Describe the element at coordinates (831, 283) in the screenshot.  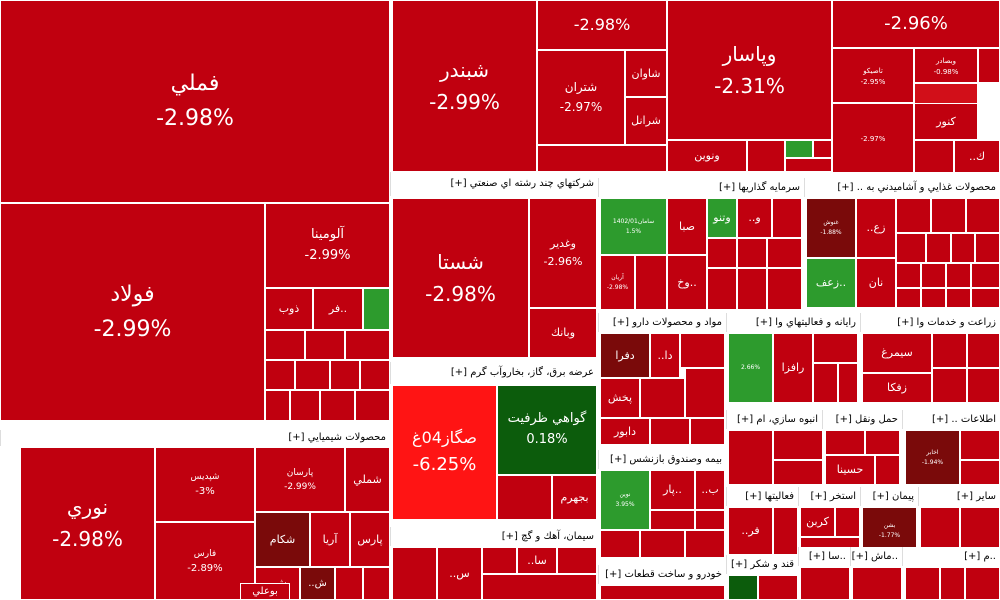
I see `stock-tile: زعف..` at that location.